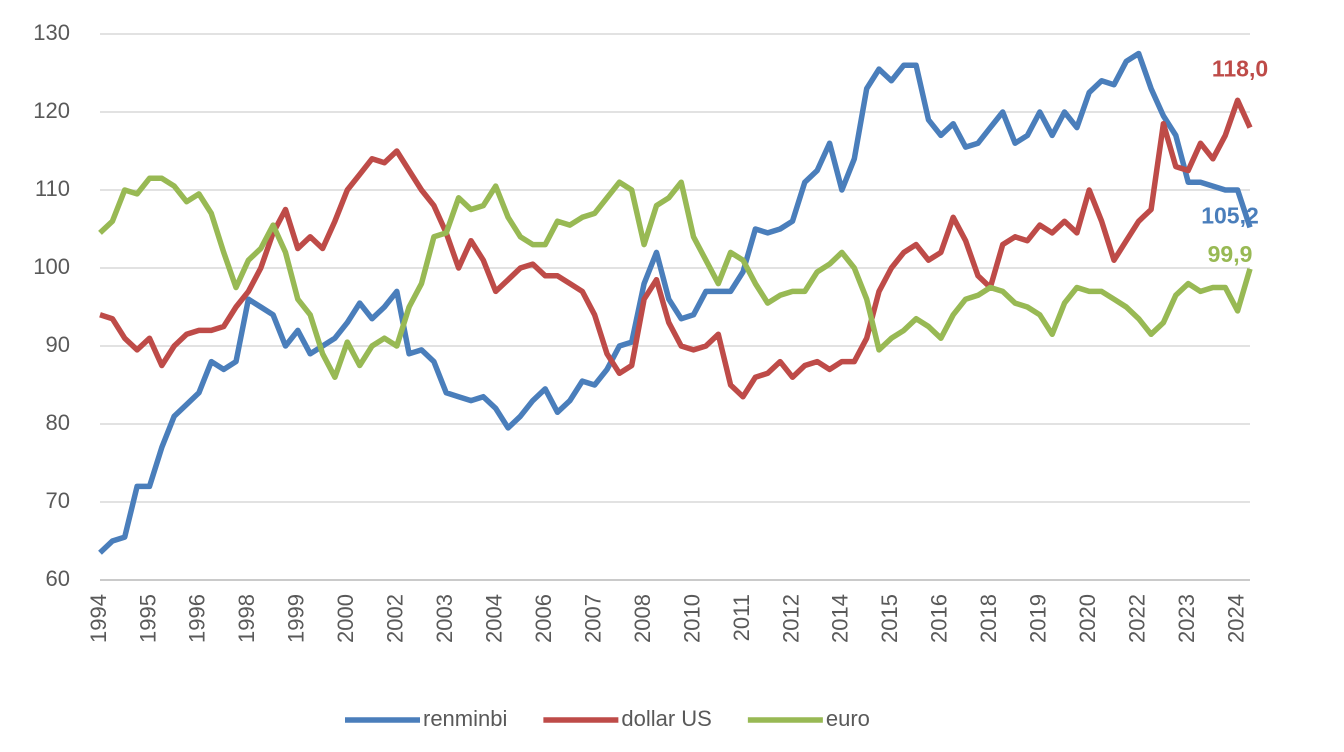 Image resolution: width=1344 pixels, height=752 pixels. I want to click on y-tick-label: 90, so click(58, 344).